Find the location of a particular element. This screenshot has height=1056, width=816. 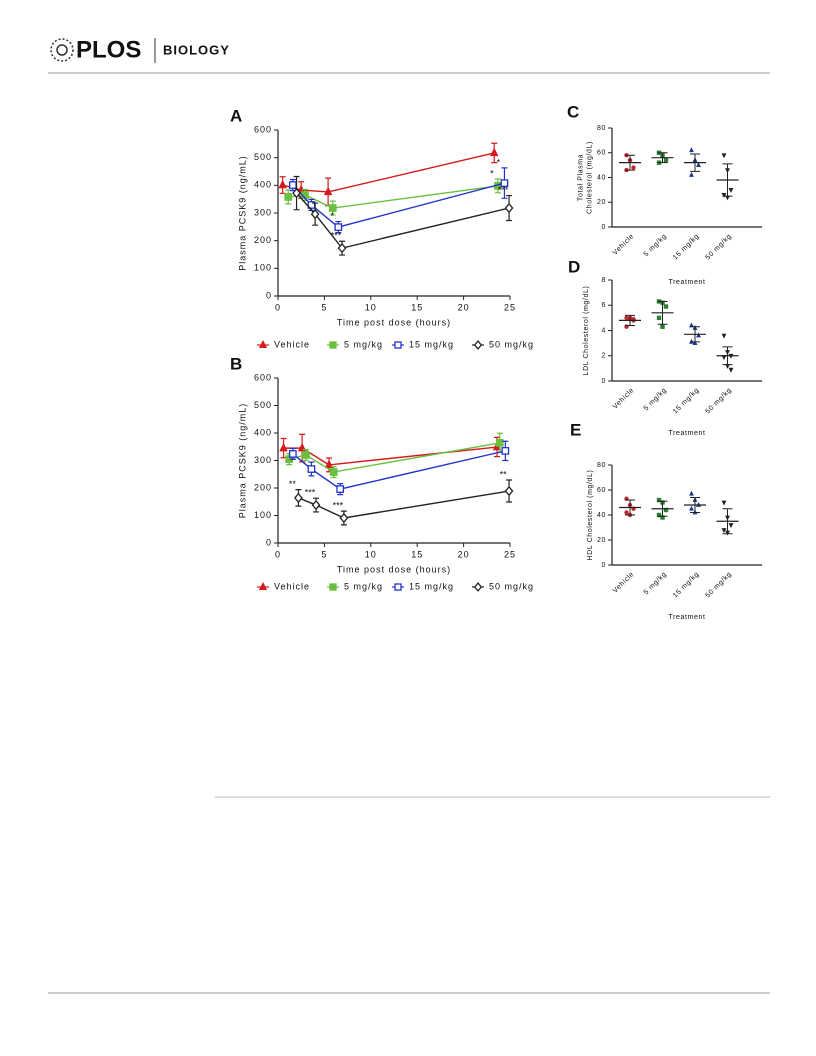

y-axis-title: Plasma PCSK9 (ng/mL) is located at coordinates (242, 461).